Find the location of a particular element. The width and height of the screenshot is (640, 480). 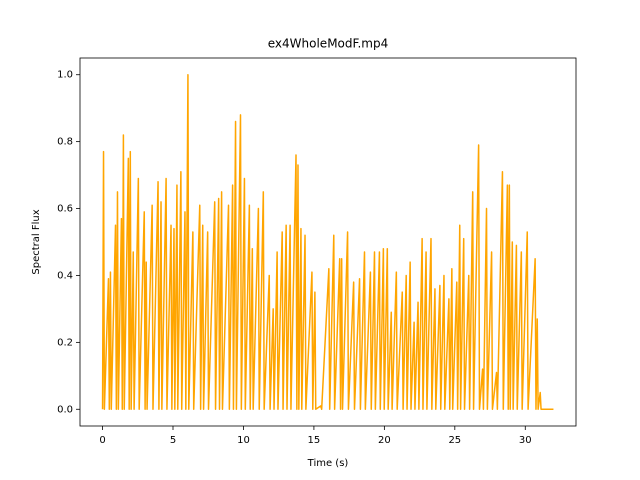

x-tick-label: 25 is located at coordinates (454, 440).